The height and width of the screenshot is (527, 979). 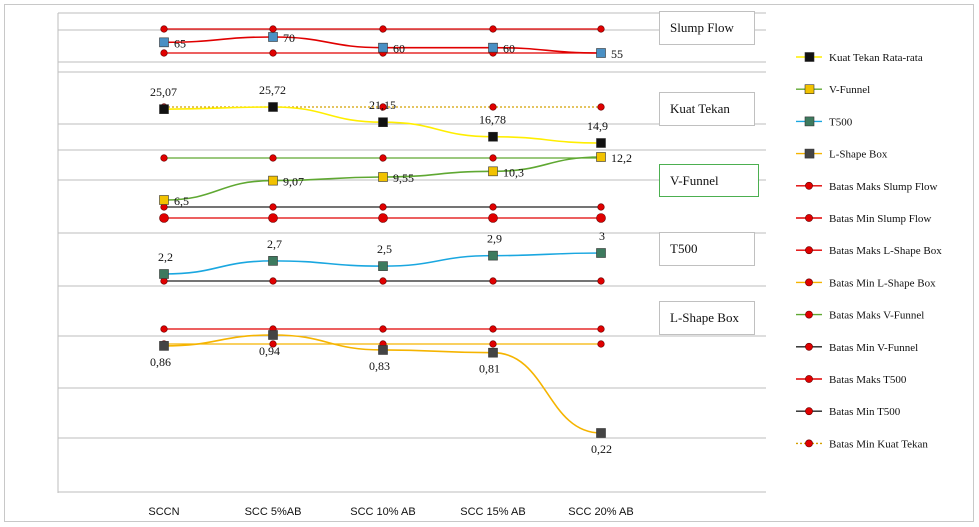 What do you see at coordinates (163, 512) in the screenshot?
I see `category-label-0: SCCN` at bounding box center [163, 512].